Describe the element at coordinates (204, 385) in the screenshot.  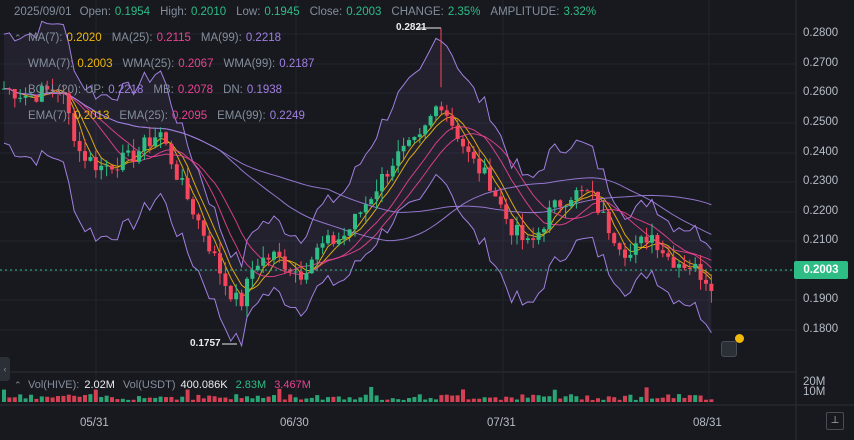
I see `vol-usdt-value: 400.086K` at that location.